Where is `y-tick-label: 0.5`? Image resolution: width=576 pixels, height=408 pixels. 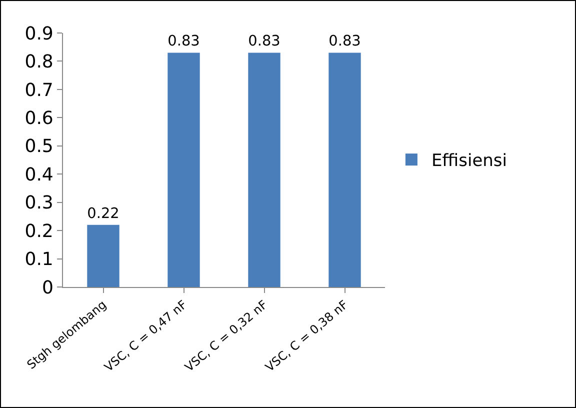 y-tick-label: 0.5 is located at coordinates (39, 147).